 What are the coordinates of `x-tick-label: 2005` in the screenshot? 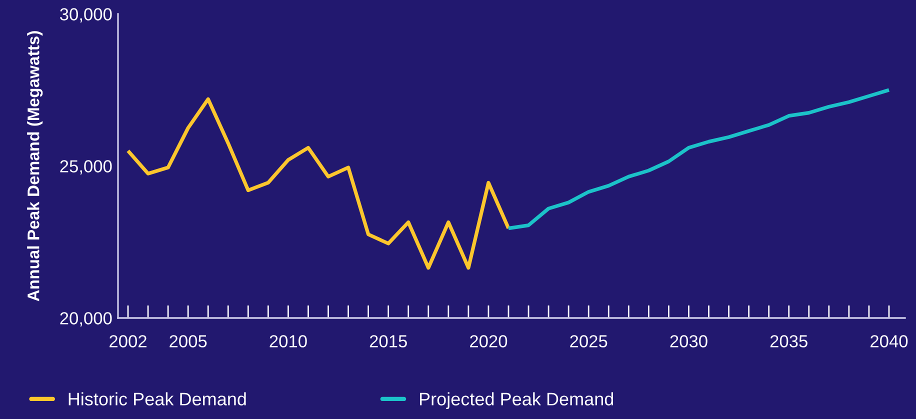 It's located at (188, 341).